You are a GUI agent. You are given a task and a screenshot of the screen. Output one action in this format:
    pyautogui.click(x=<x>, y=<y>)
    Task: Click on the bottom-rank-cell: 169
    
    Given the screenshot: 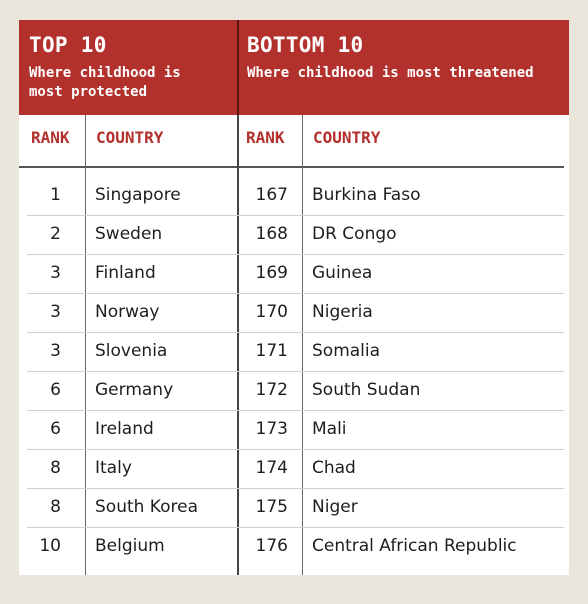 What is the action you would take?
    pyautogui.click(x=271, y=273)
    